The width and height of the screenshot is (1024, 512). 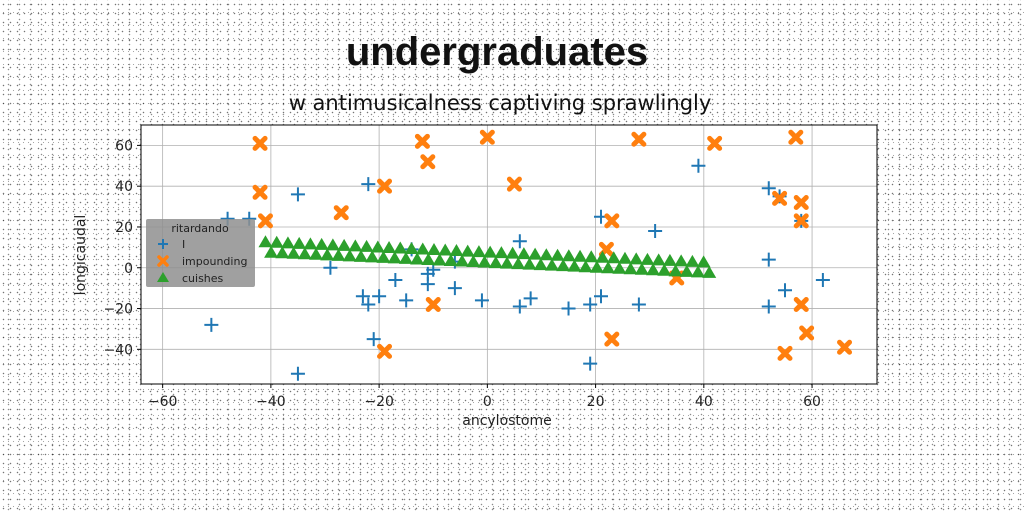 I want to click on y-tick-label: 20, so click(x=124, y=228).